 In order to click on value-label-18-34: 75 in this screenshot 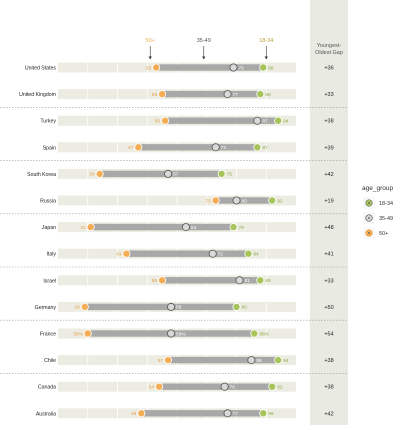, I will do `click(230, 175)`.